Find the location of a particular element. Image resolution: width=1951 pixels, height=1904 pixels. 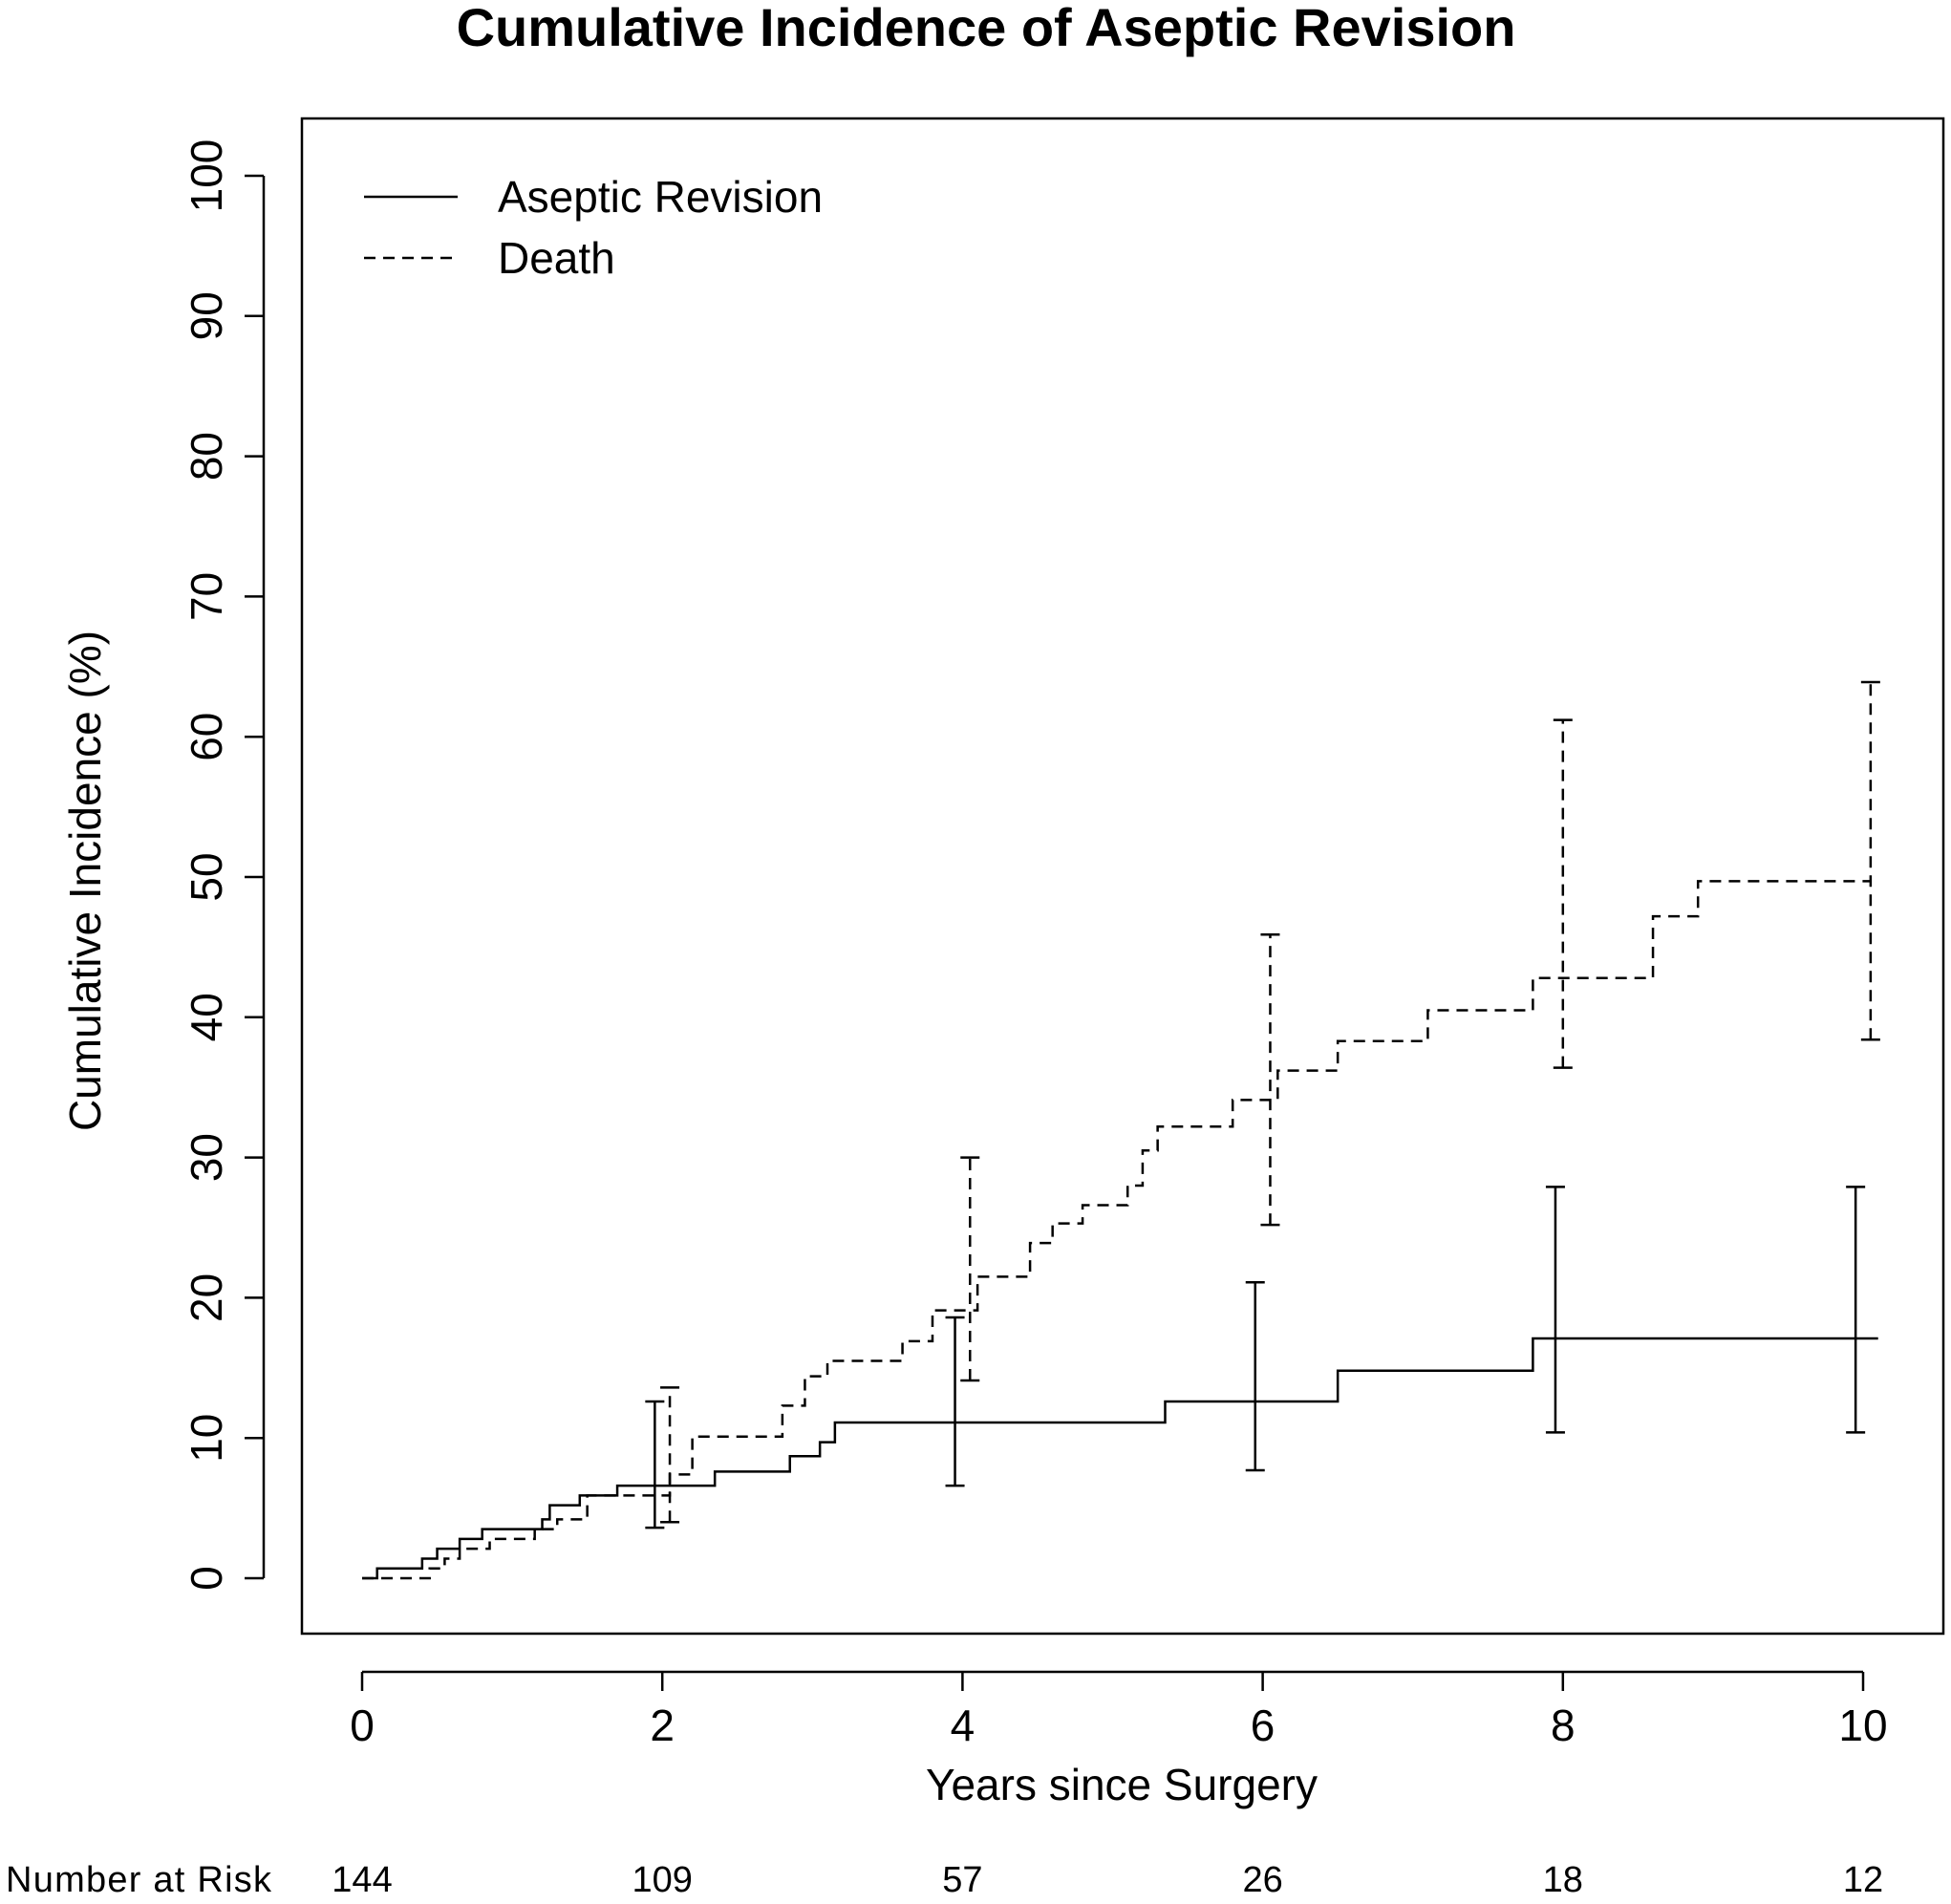

y-tick-label: 100 is located at coordinates (206, 176).